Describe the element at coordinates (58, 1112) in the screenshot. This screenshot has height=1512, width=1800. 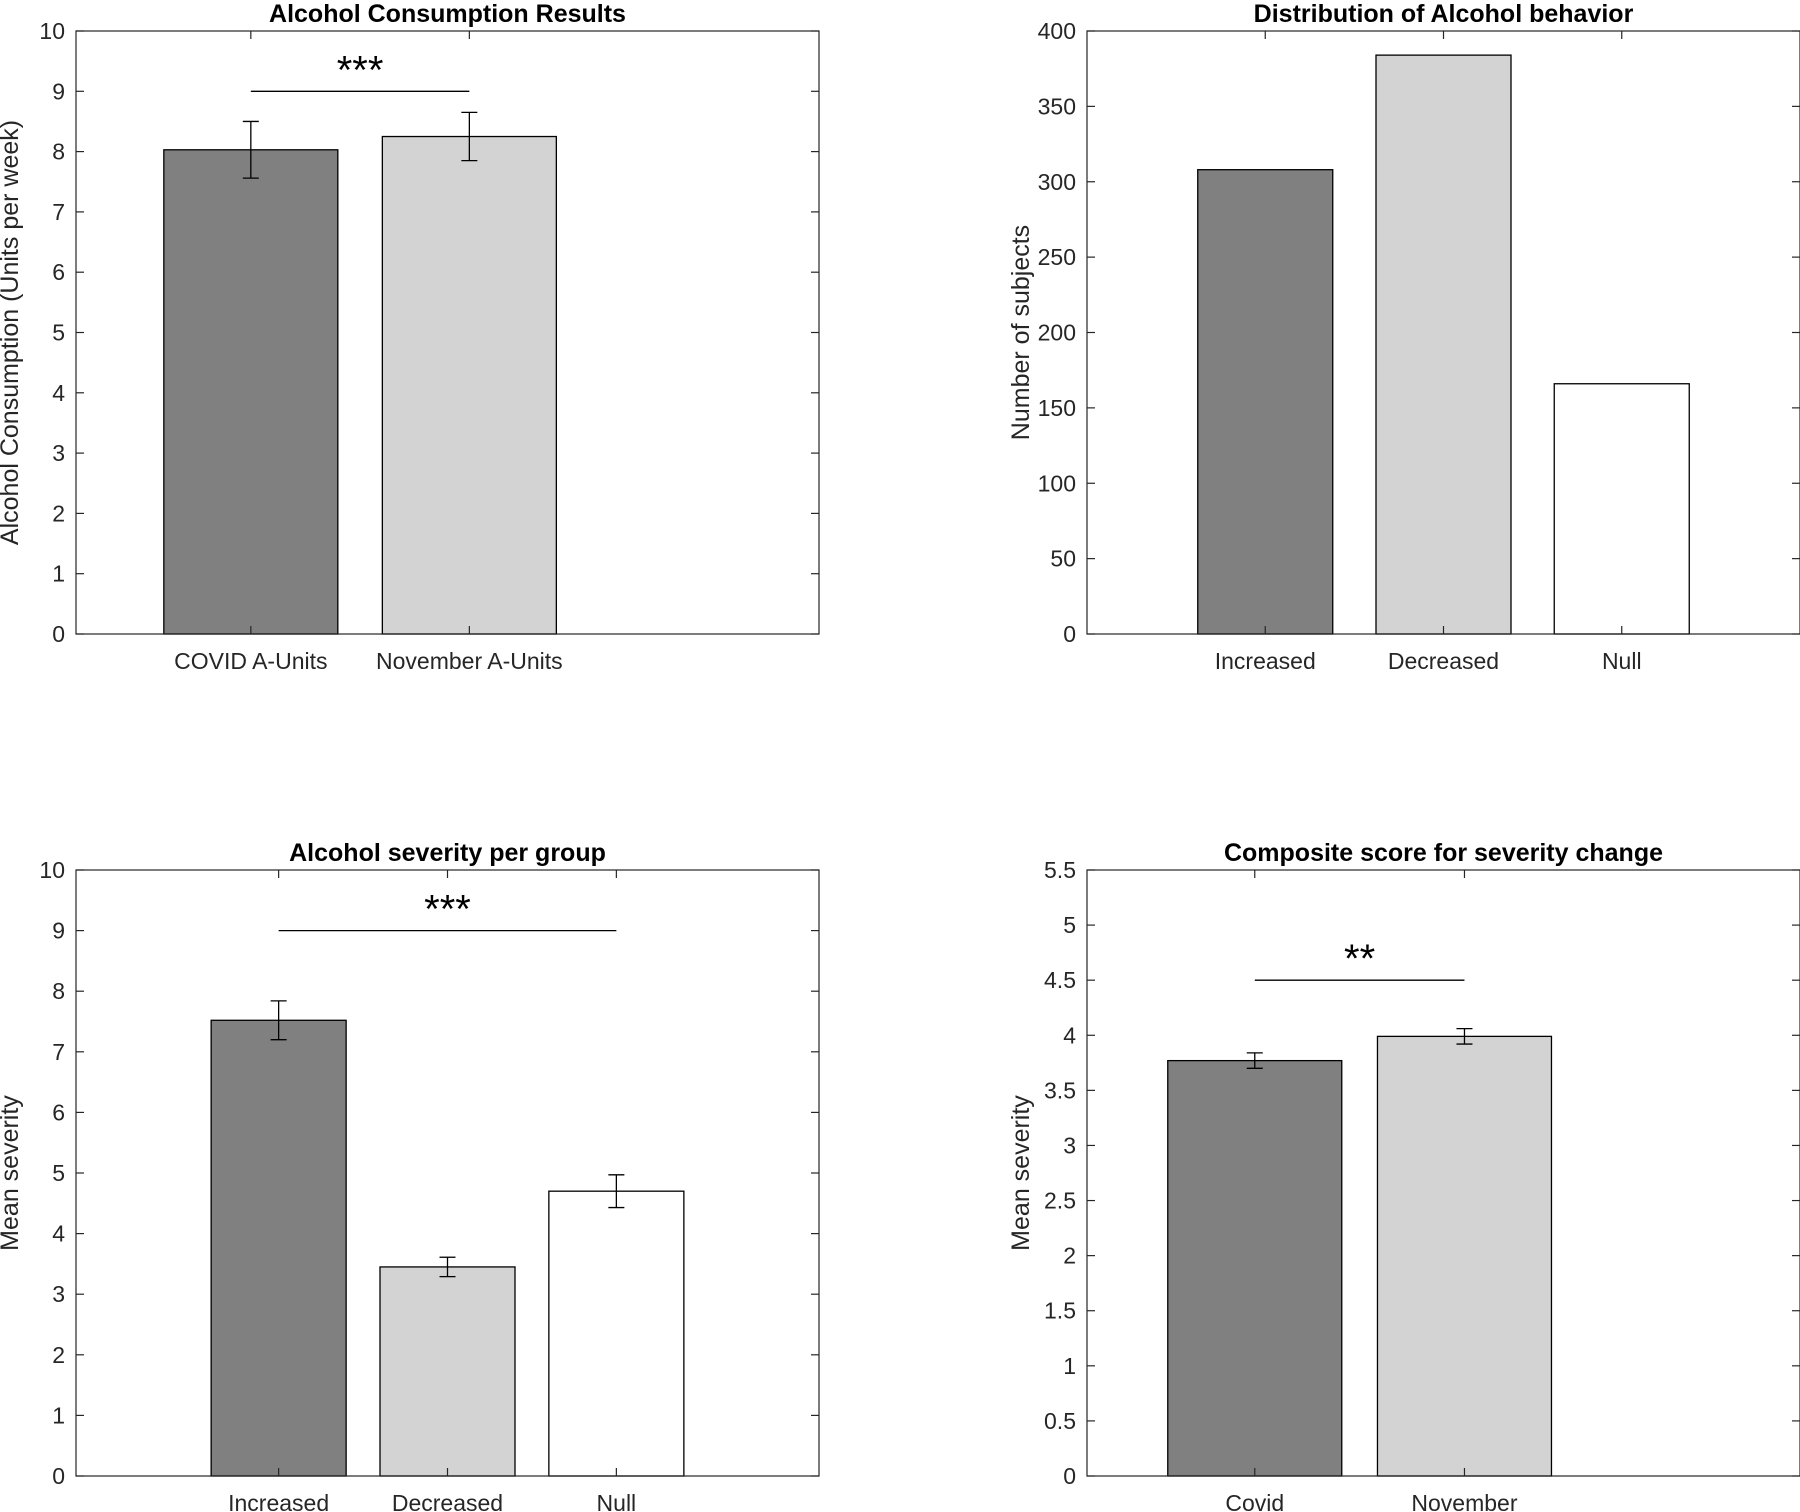
I see `chart-3-y-tick-label-7: 6` at that location.